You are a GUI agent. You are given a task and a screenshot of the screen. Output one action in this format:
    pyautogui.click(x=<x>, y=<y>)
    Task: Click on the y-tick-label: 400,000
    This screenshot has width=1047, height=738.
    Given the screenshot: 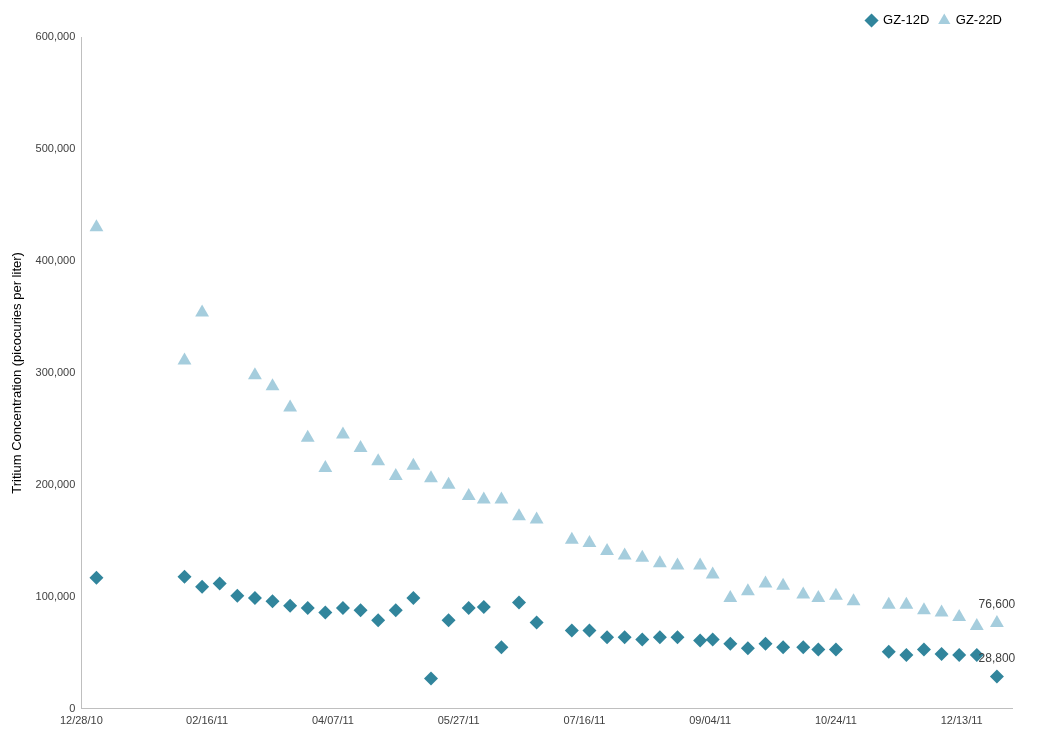 What is the action you would take?
    pyautogui.click(x=55, y=259)
    